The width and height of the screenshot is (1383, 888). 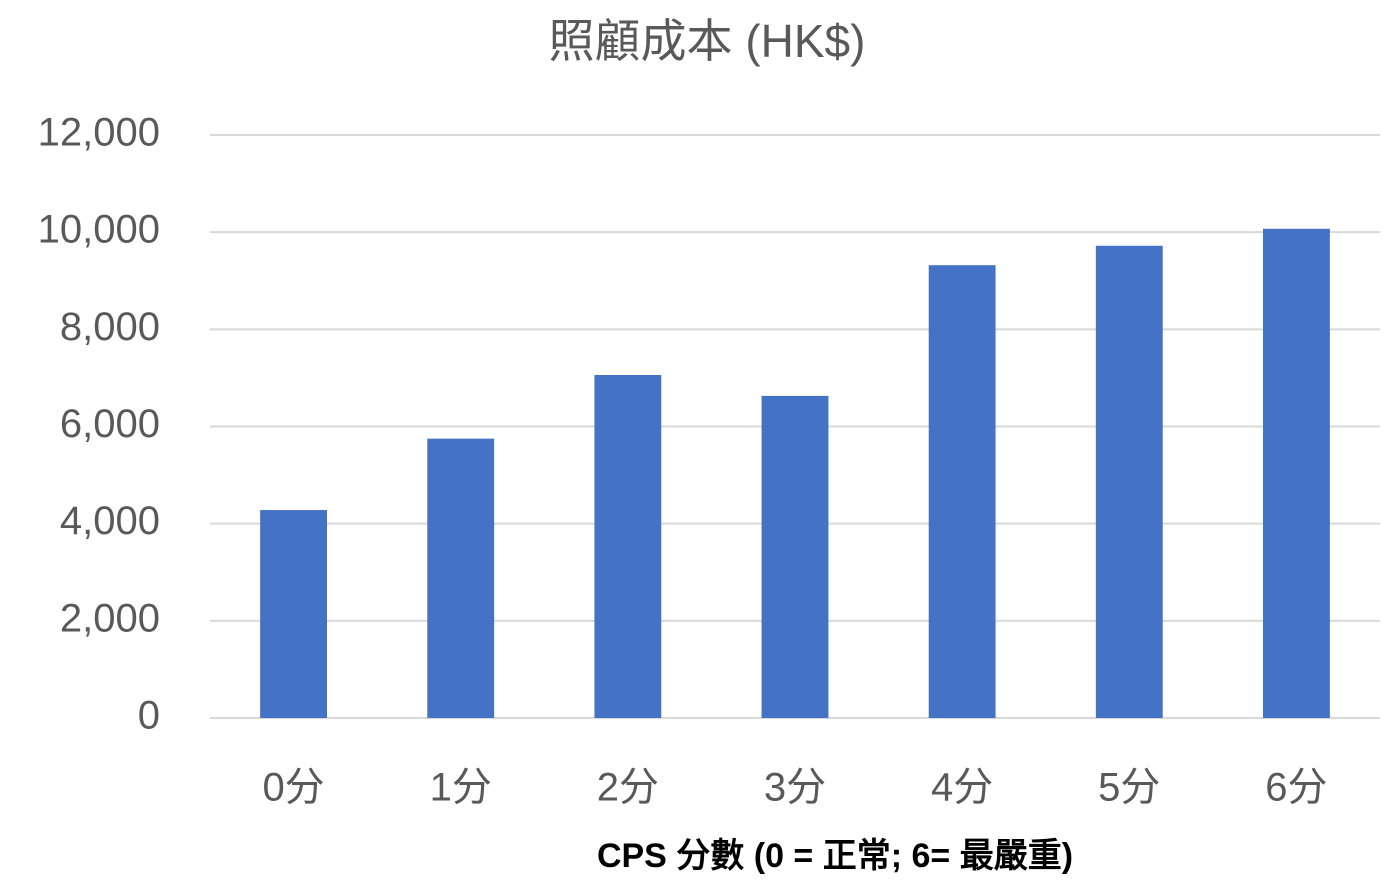 What do you see at coordinates (149, 716) in the screenshot?
I see `y-tick-label: 0` at bounding box center [149, 716].